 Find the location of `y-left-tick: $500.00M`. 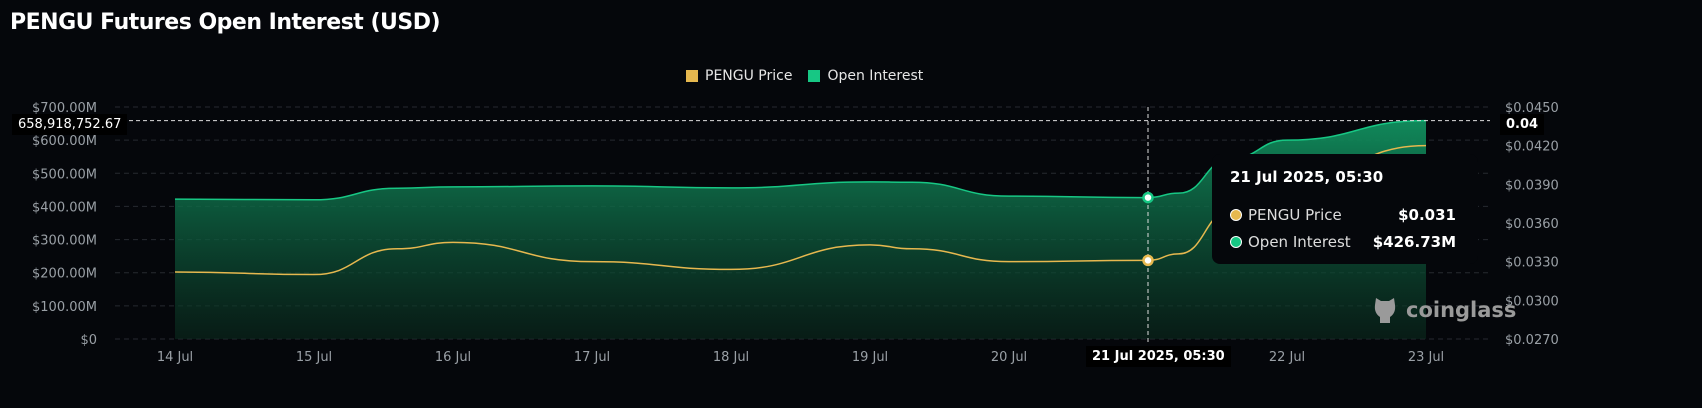

y-left-tick: $500.00M is located at coordinates (64, 174).